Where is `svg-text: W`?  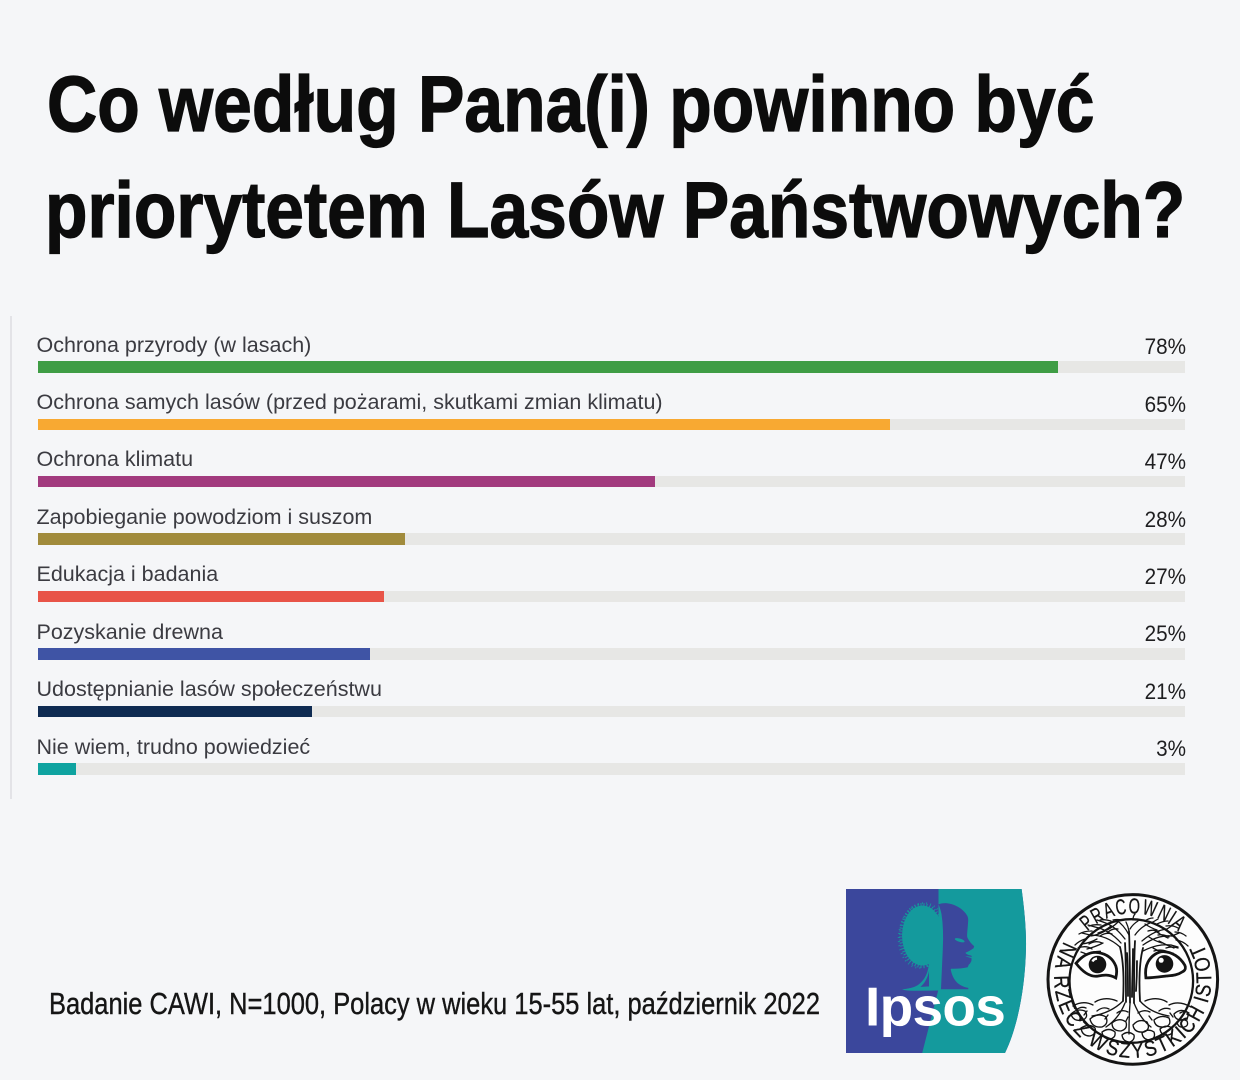 svg-text: W is located at coordinates (1150, 907).